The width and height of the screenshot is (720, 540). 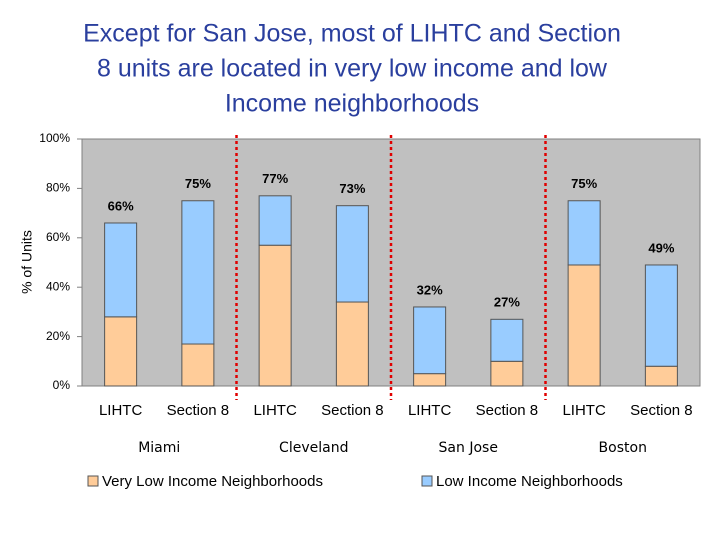 I want to click on group-label: Miami, so click(x=159, y=448).